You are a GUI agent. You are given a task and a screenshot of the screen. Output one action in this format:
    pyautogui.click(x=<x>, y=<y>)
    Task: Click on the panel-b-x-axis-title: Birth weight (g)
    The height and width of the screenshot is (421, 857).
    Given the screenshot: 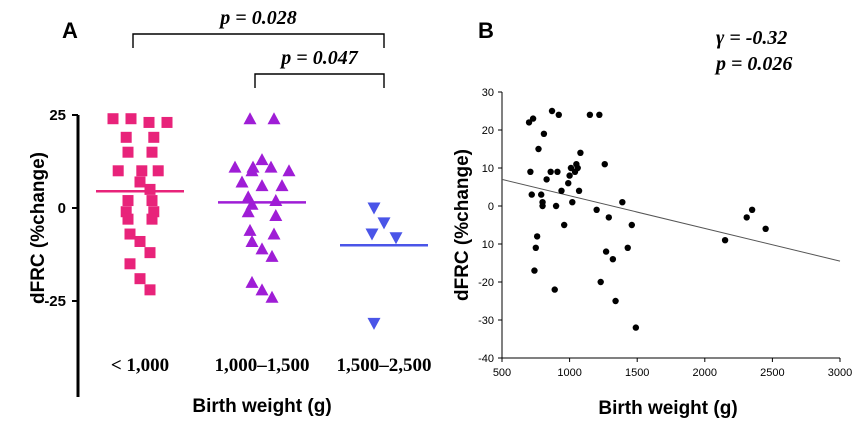 What is the action you would take?
    pyautogui.click(x=667, y=408)
    